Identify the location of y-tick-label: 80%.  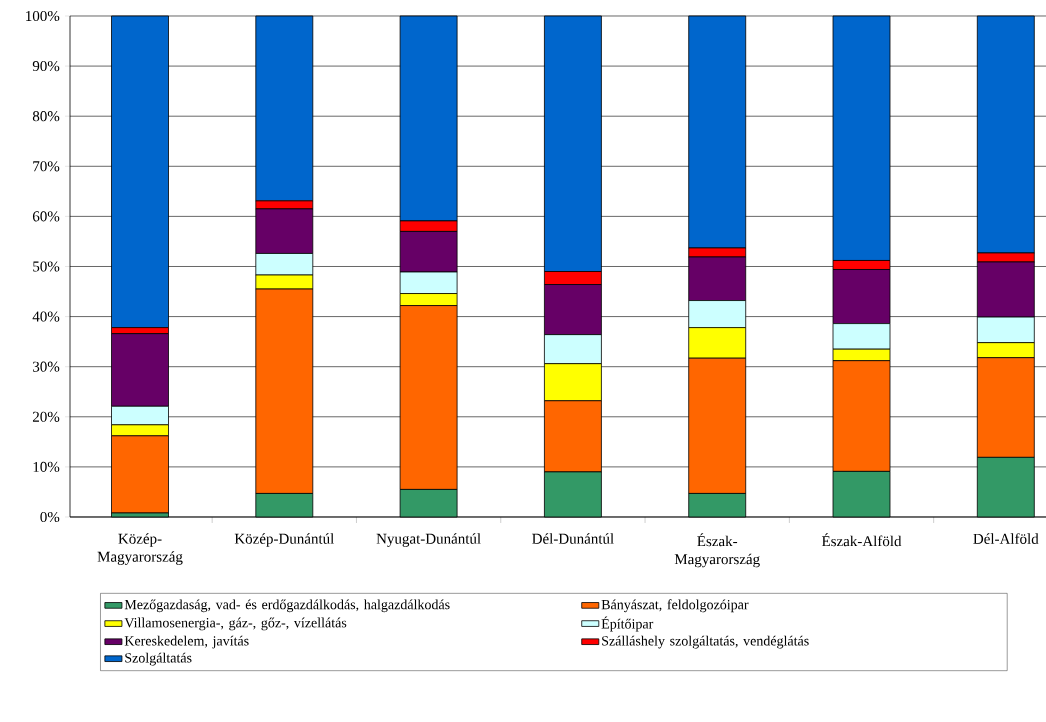
(46, 116).